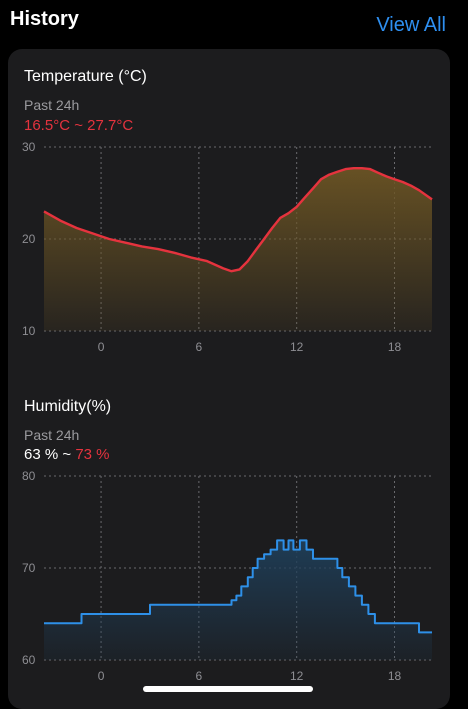 The image size is (468, 709). Describe the element at coordinates (395, 676) in the screenshot. I see `hum-x-tick-18: 18` at that location.